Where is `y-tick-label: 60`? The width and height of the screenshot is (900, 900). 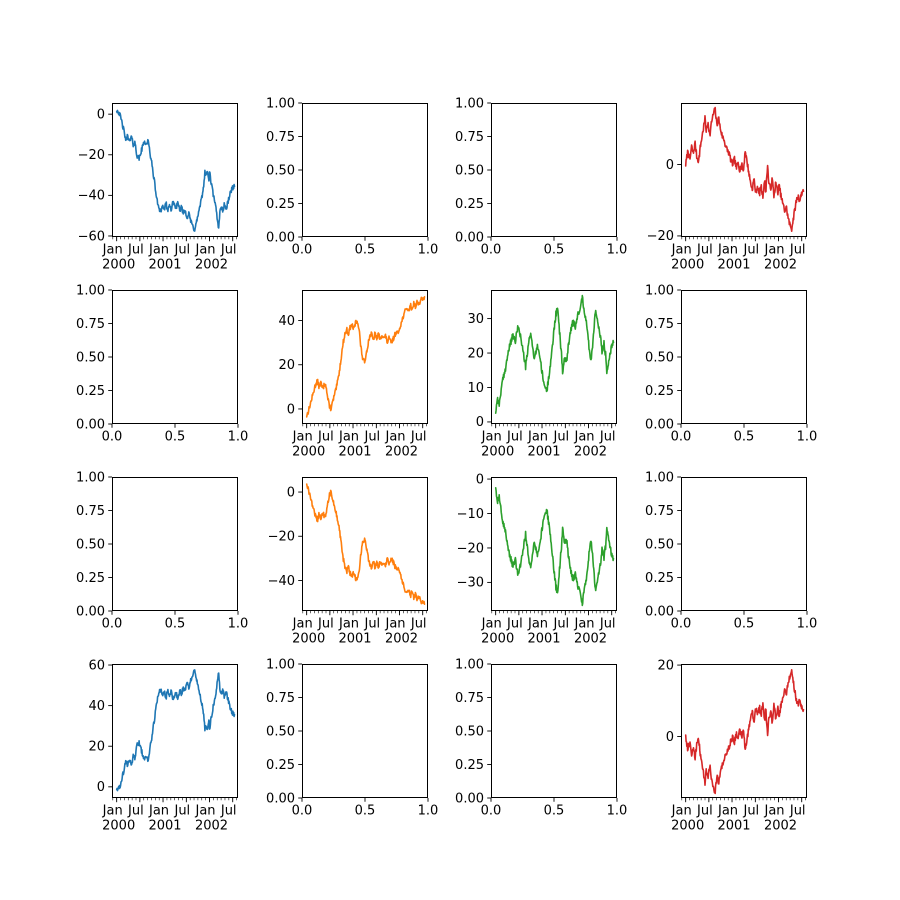 y-tick-label: 60 is located at coordinates (96, 665).